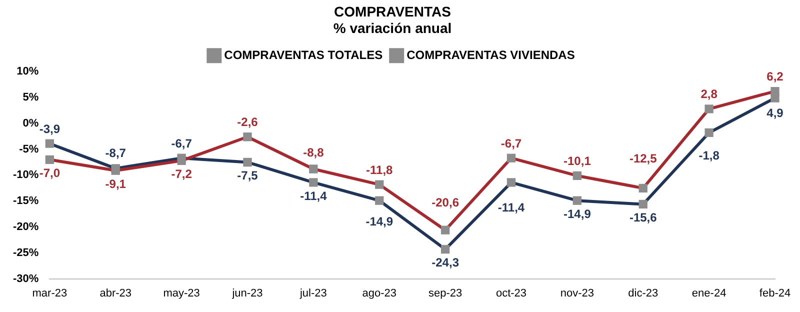 This screenshot has width=800, height=312. I want to click on x-tick-label: may-23, so click(181, 293).